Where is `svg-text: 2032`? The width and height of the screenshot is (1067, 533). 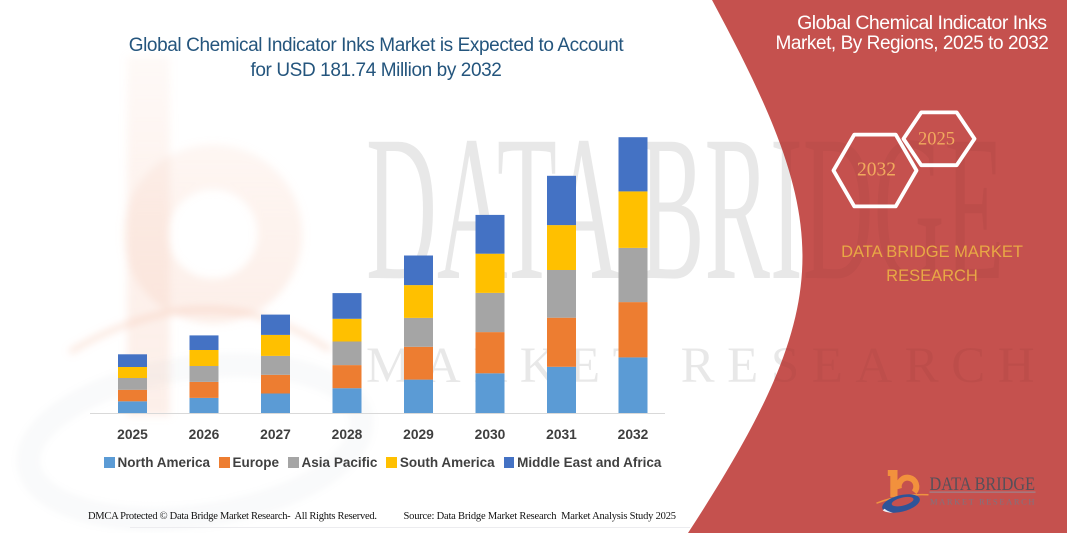 svg-text: 2032 is located at coordinates (876, 170).